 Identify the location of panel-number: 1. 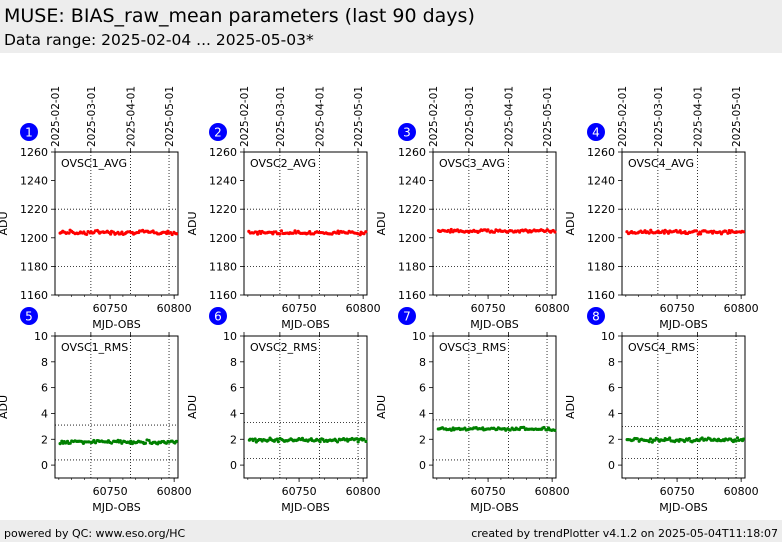
(29, 133).